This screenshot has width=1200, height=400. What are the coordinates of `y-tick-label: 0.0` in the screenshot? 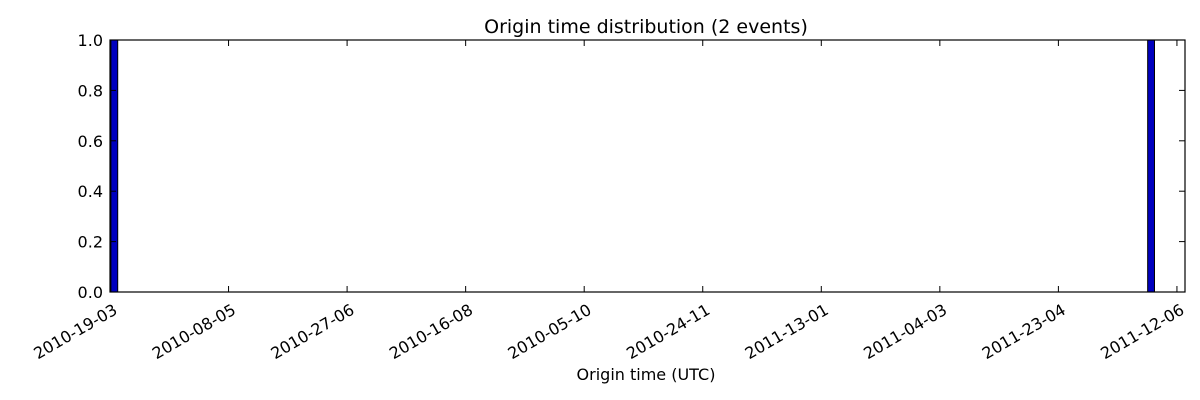 It's located at (90, 292).